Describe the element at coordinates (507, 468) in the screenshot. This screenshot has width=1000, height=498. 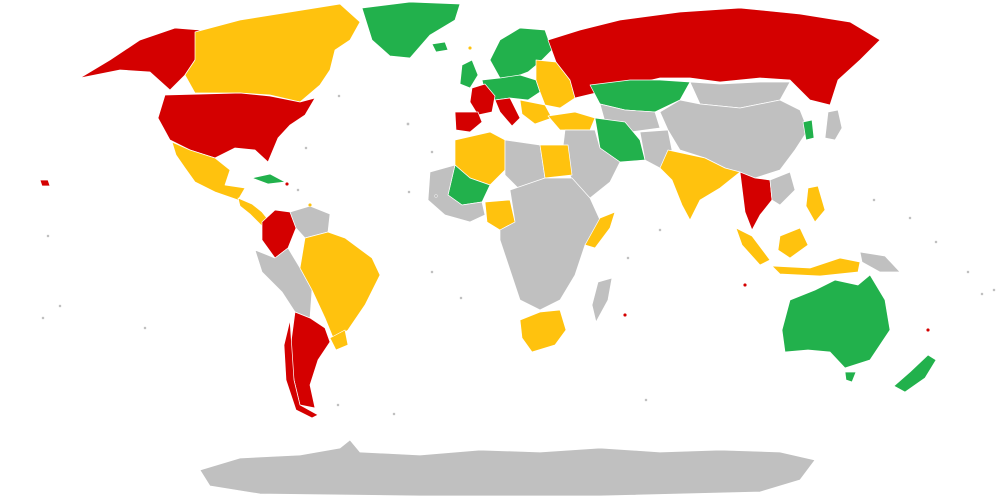
I see `region-antarctica` at that location.